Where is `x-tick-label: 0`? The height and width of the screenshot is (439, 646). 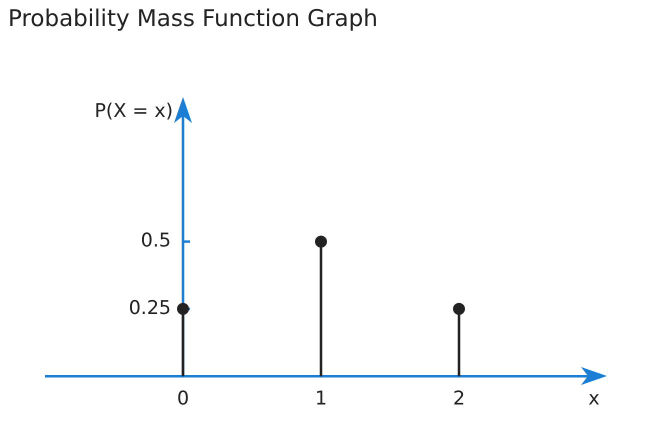
x-tick-label: 0 is located at coordinates (183, 399).